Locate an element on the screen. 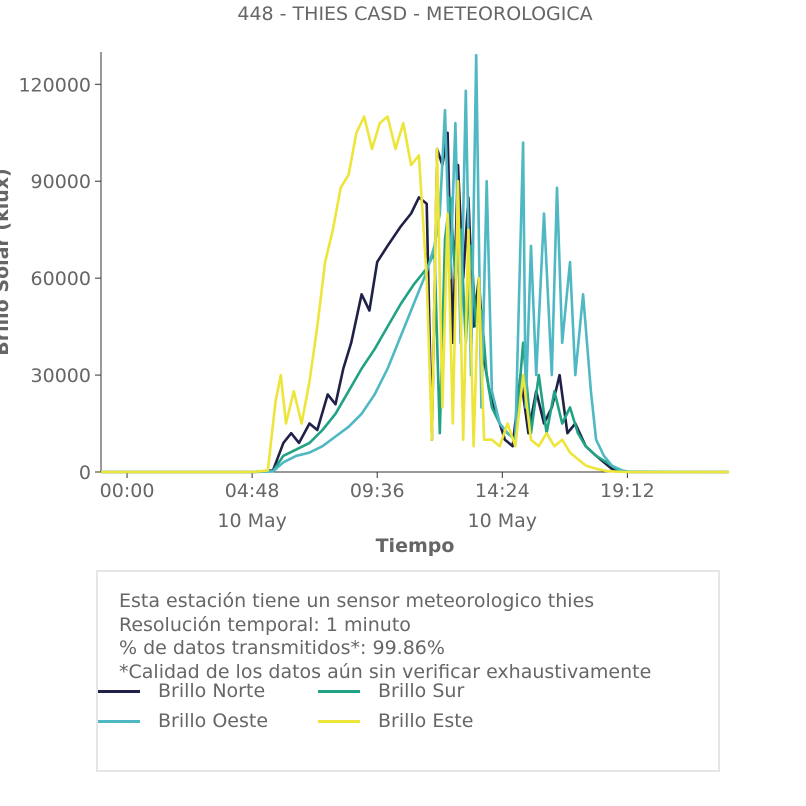 This screenshot has height=806, width=806. y-tick-label: 60000 is located at coordinates (61, 279).